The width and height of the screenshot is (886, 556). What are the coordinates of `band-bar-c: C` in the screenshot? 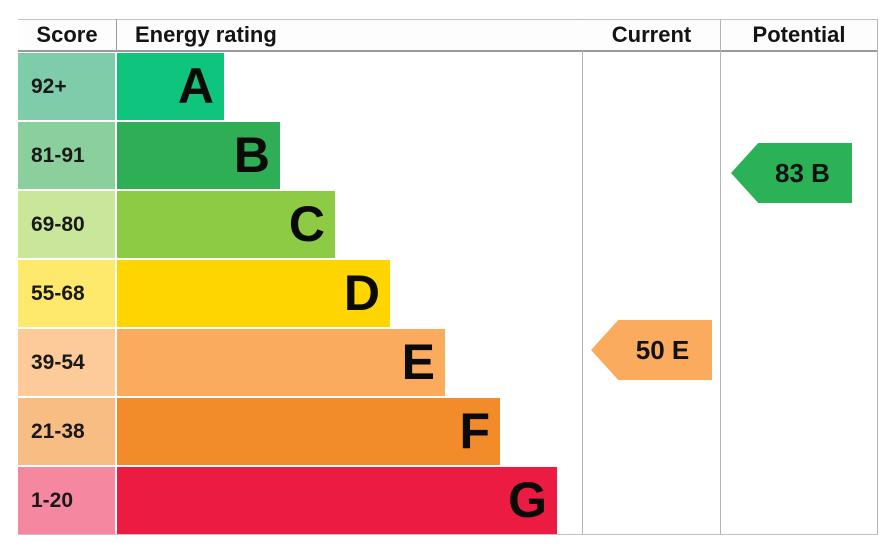 It's located at (226, 224).